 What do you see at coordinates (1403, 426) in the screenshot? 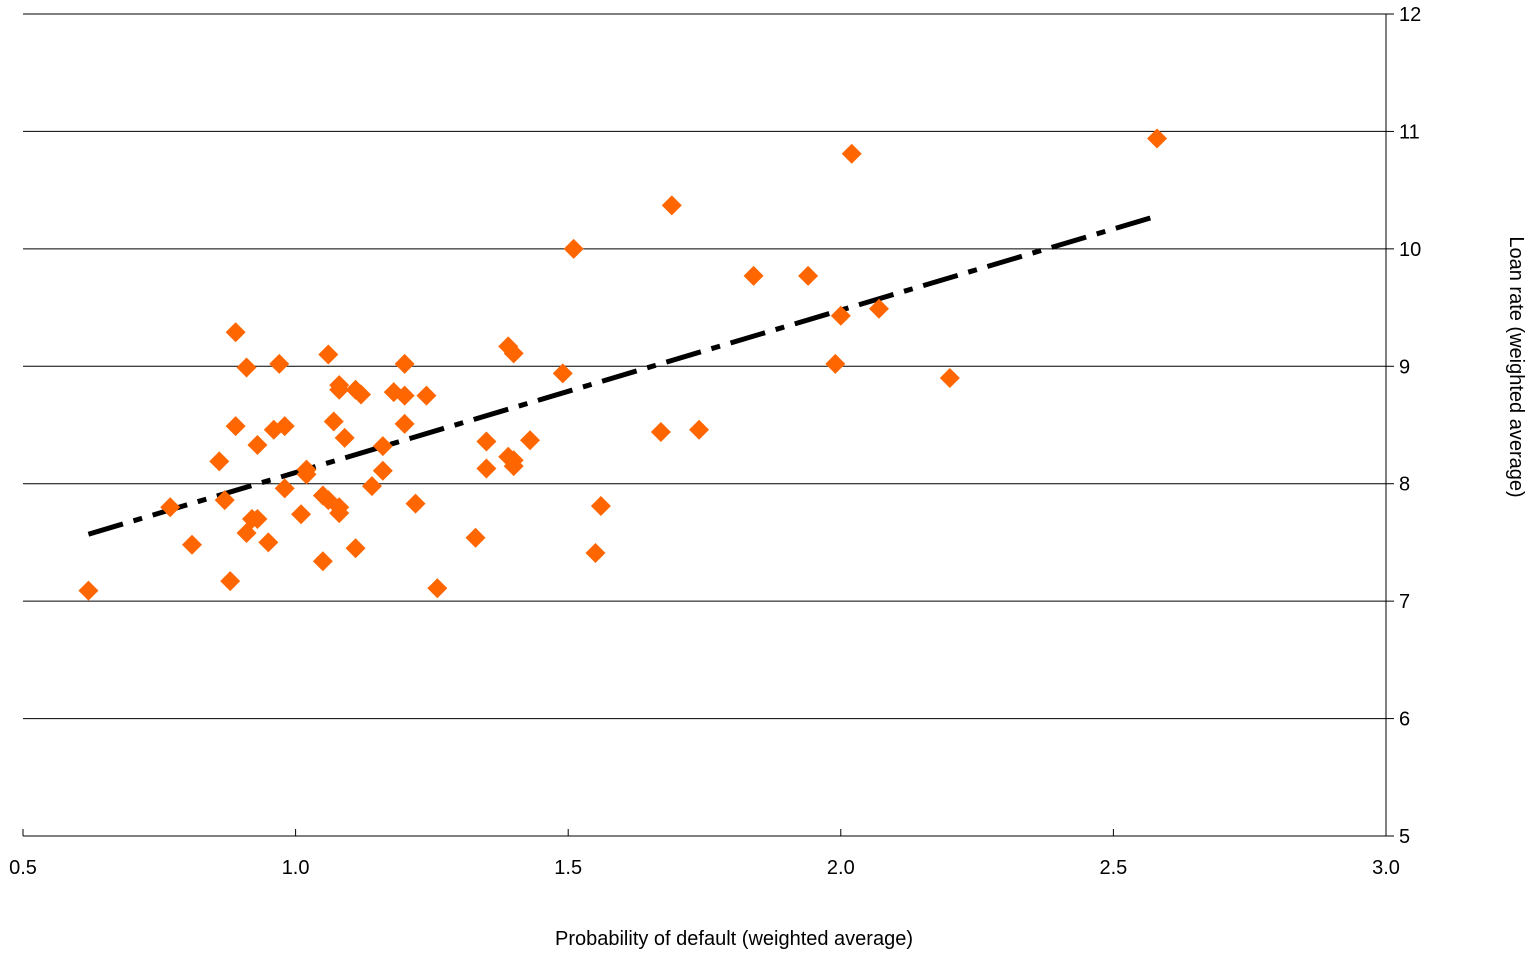
I see `y-axis: 5 6 7 8 9 10 11 12` at bounding box center [1403, 426].